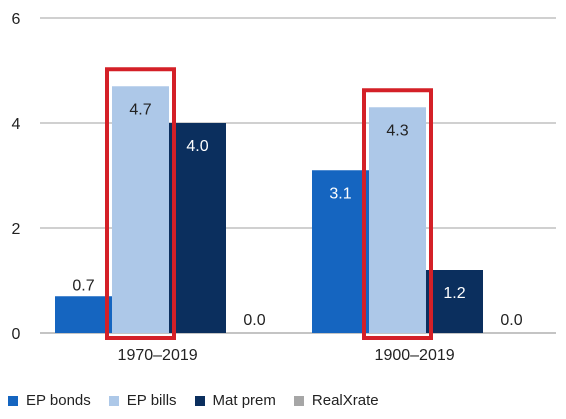 This screenshot has width=566, height=419. Describe the element at coordinates (16, 19) in the screenshot. I see `y-tick-label: 6` at that location.